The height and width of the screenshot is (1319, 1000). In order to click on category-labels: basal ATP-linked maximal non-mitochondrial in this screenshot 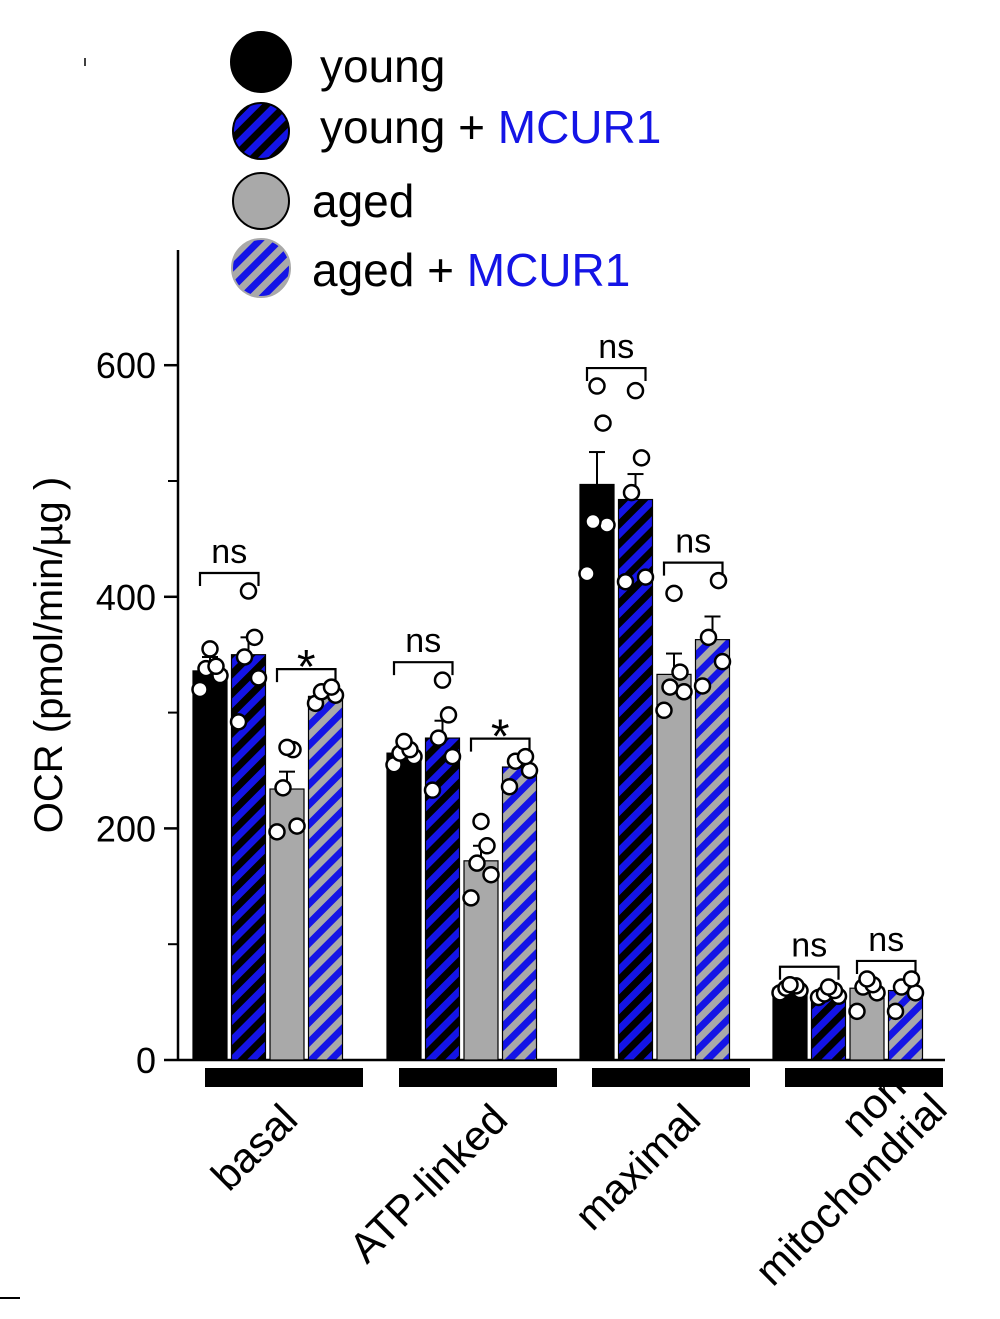, I will do `click(579, 1173)`.